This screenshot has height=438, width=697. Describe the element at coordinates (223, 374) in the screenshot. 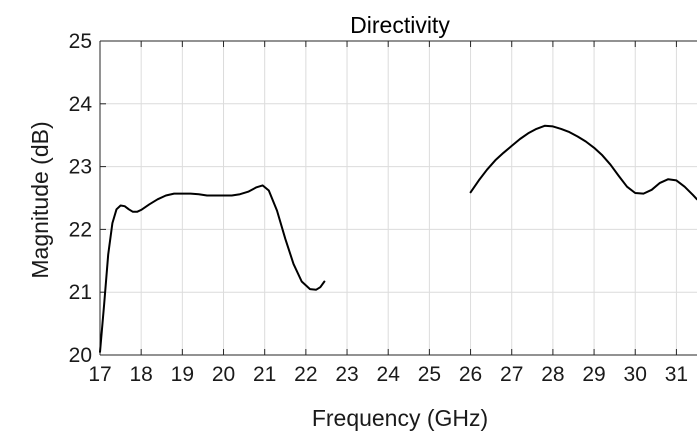

I see `x-tick-label: 20` at that location.